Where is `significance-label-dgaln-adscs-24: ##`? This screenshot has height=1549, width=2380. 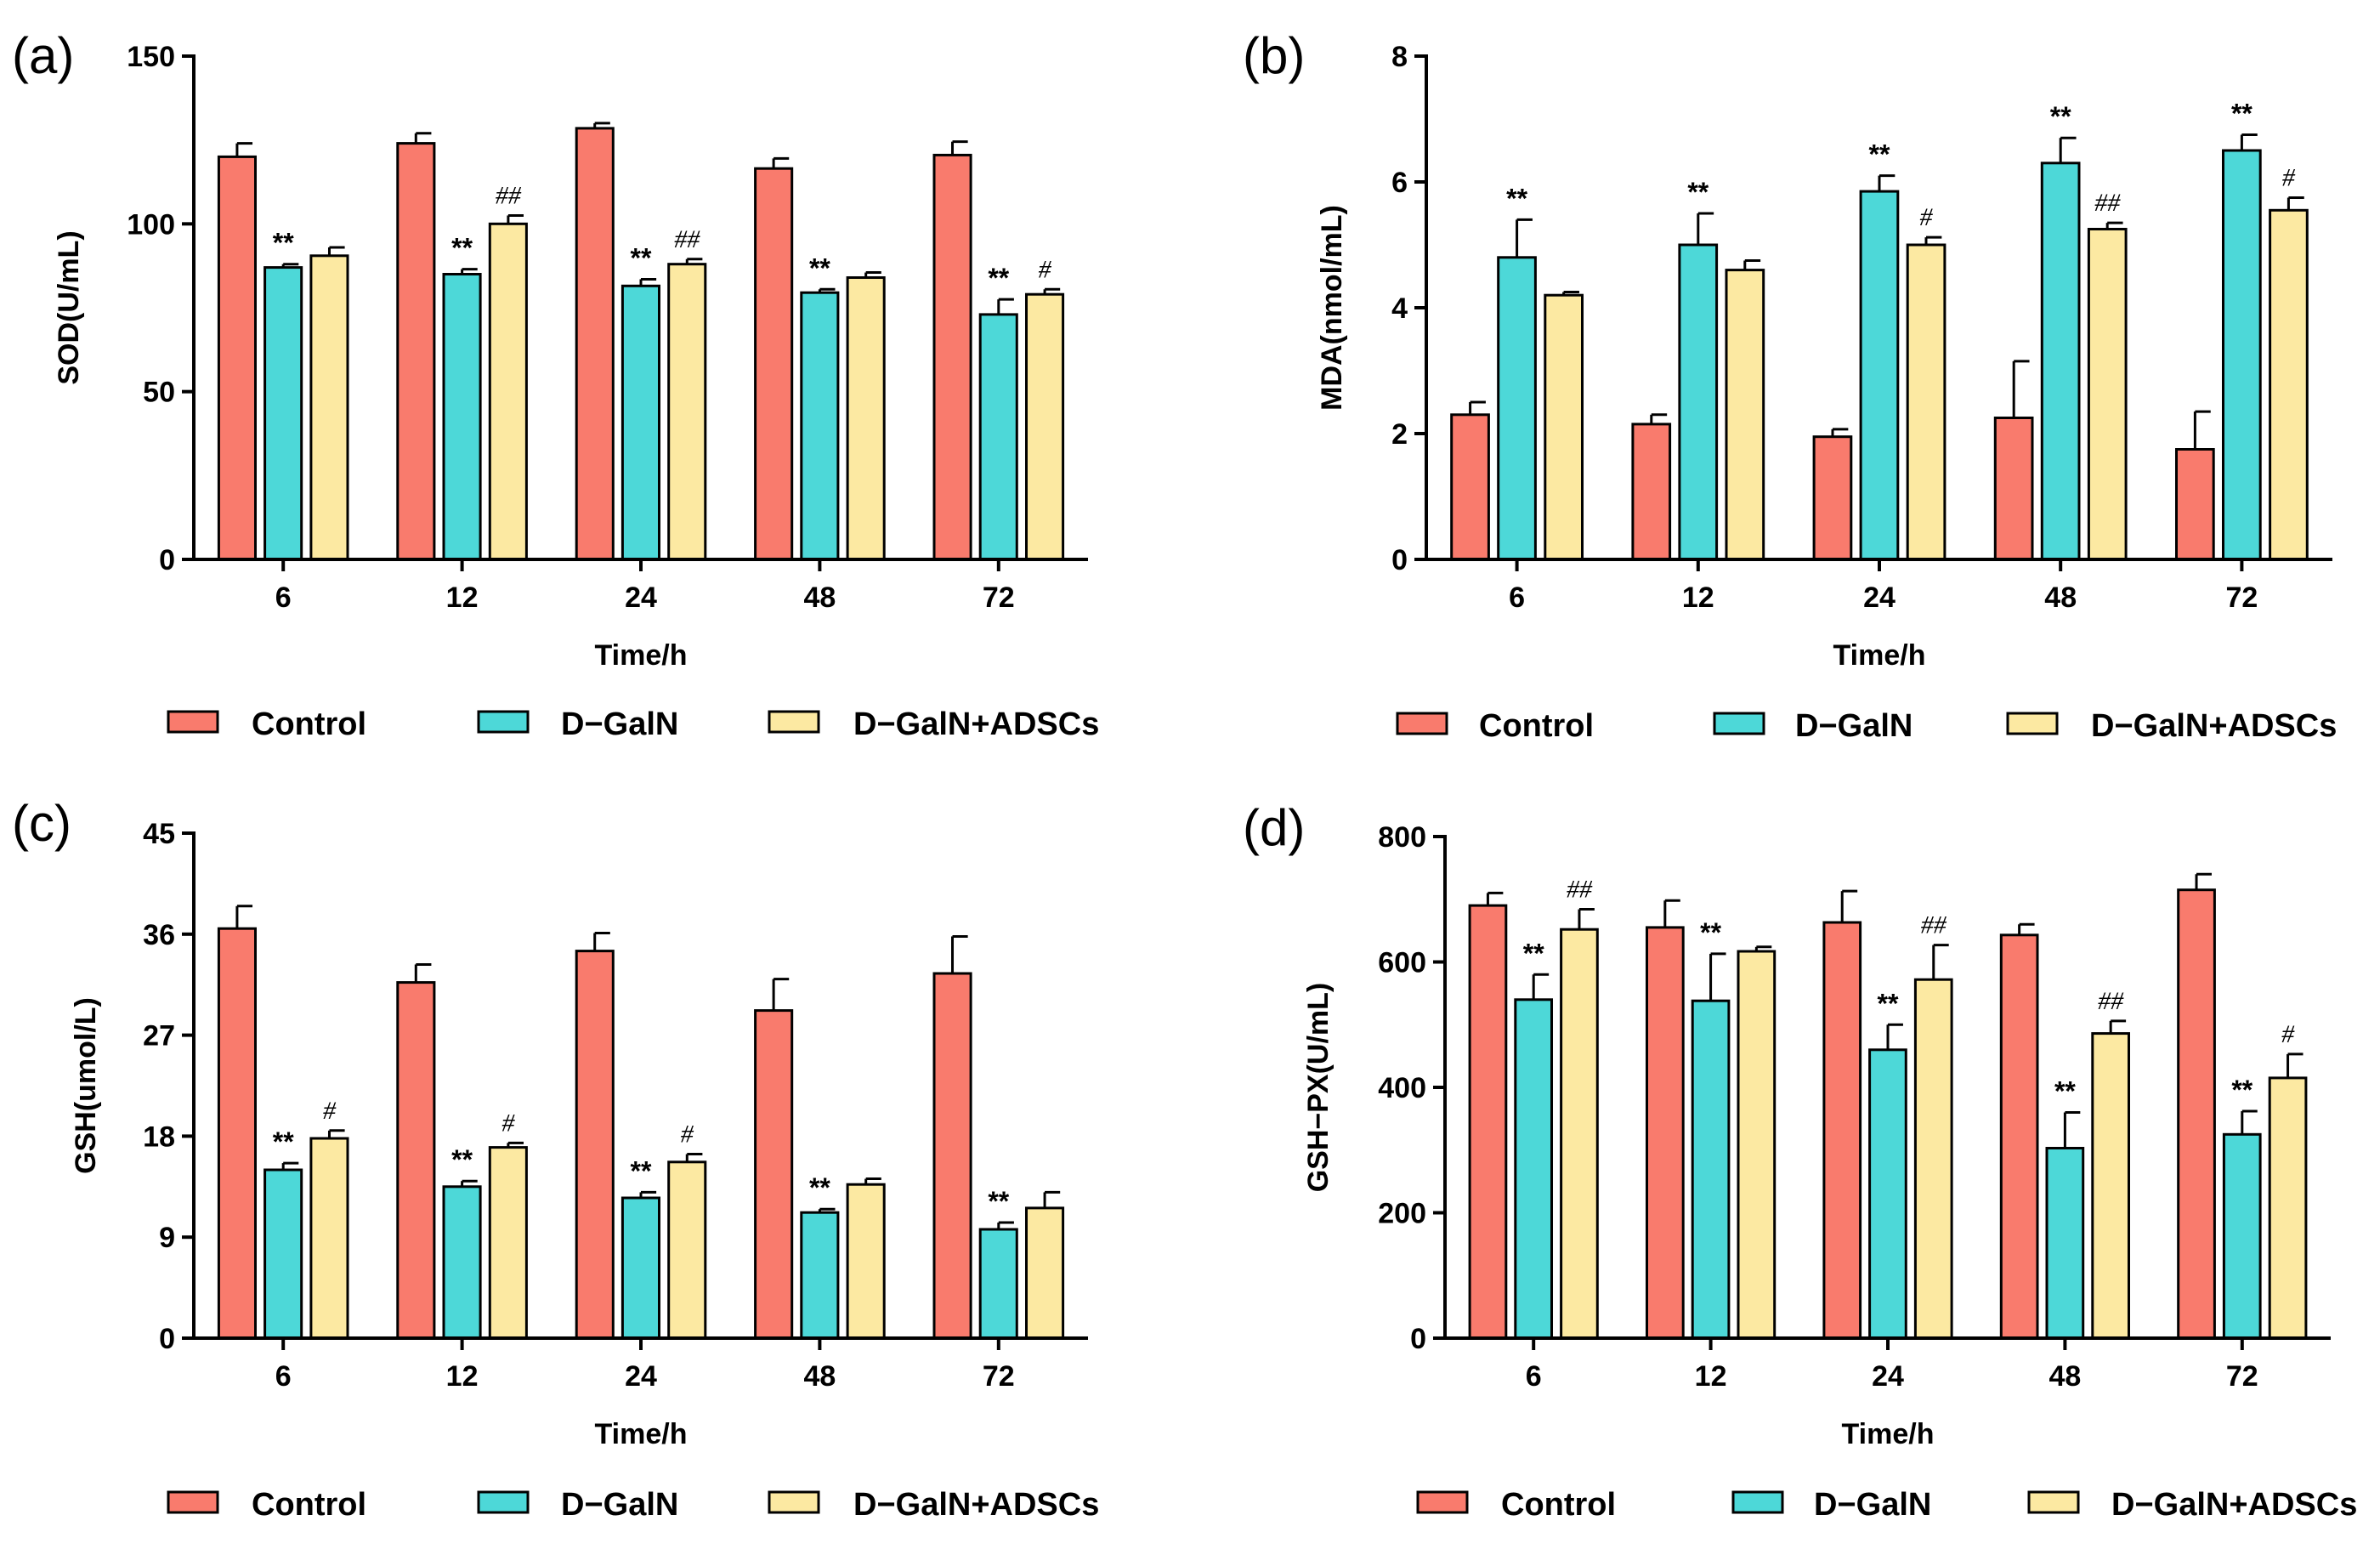
significance-label-dgaln-adscs-24: ## is located at coordinates (687, 239).